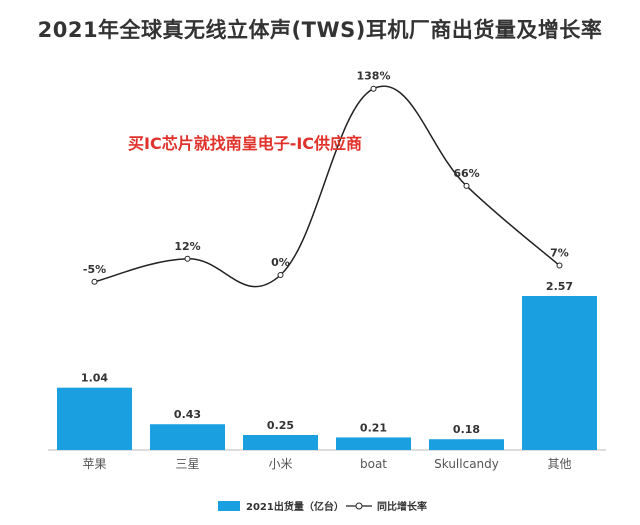 The height and width of the screenshot is (525, 640). What do you see at coordinates (326, 464) in the screenshot?
I see `x-tick-group: 苹果 三星 小米 boat Skullcandy 其他` at bounding box center [326, 464].